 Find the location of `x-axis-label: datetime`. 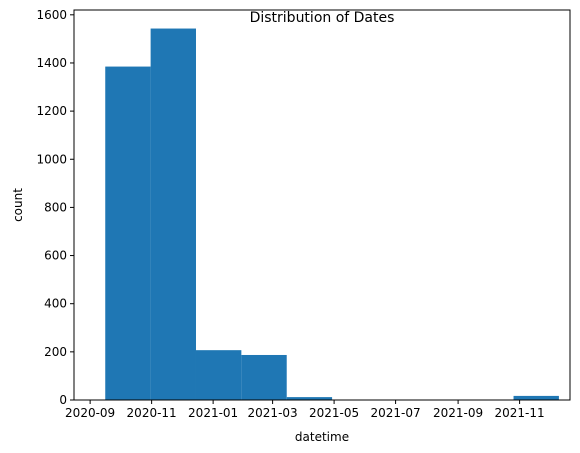

x-axis-label: datetime is located at coordinates (322, 437).